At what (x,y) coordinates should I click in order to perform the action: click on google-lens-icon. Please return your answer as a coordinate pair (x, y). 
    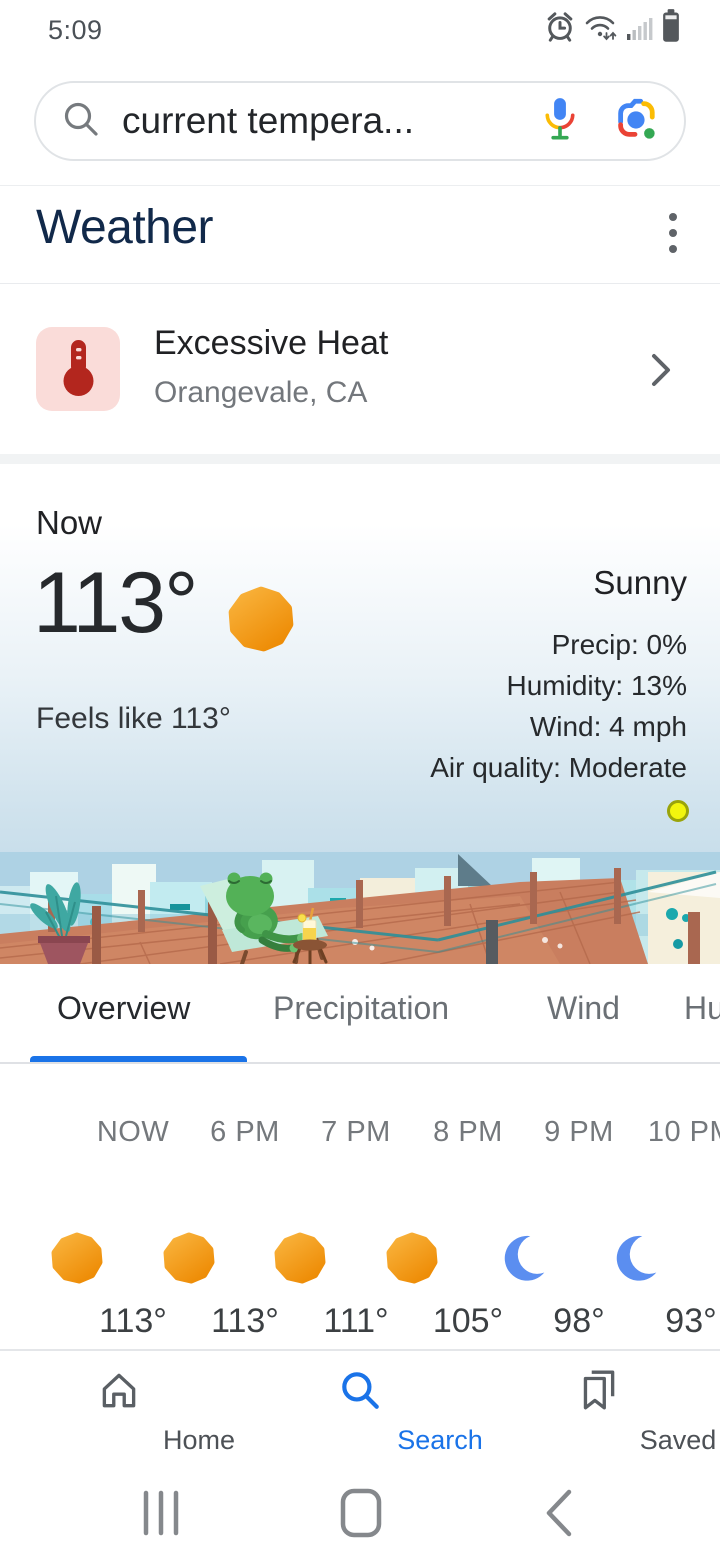
    Looking at the image, I should click on (635, 121).